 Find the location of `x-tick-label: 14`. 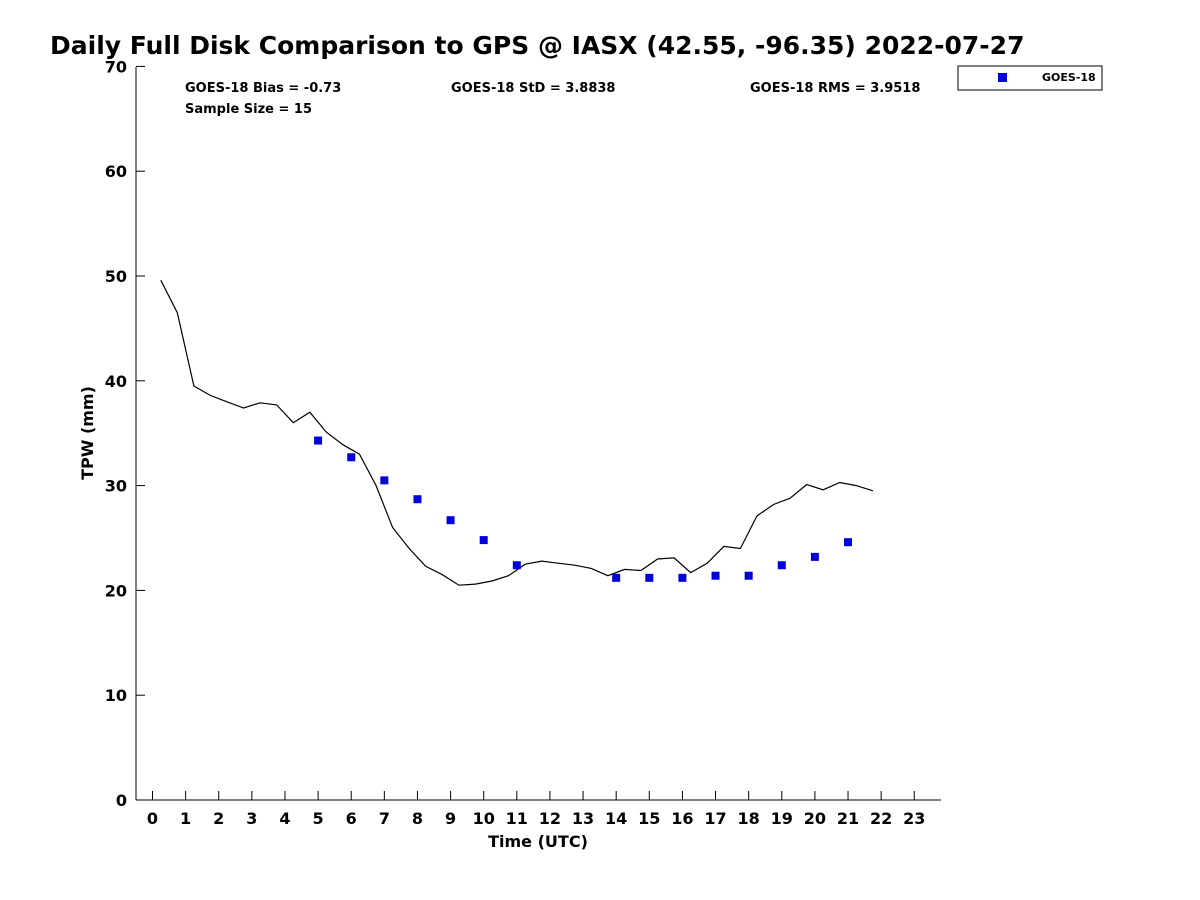

x-tick-label: 14 is located at coordinates (616, 818).